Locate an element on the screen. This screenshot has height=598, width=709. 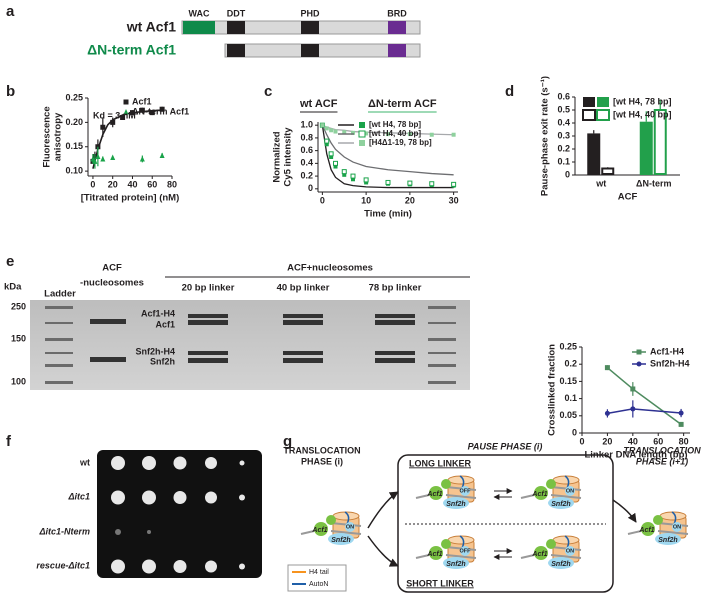
legend-label: [H4Δ1-19, 78 bp] is located at coordinates (400, 142).